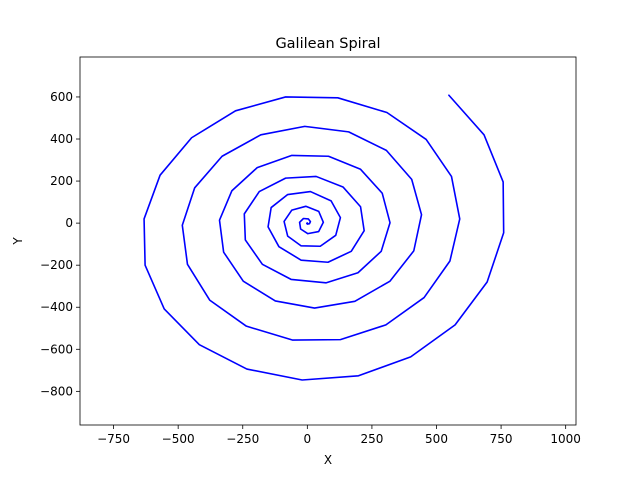  What do you see at coordinates (61, 139) in the screenshot?
I see `y-tick-label: 400` at bounding box center [61, 139].